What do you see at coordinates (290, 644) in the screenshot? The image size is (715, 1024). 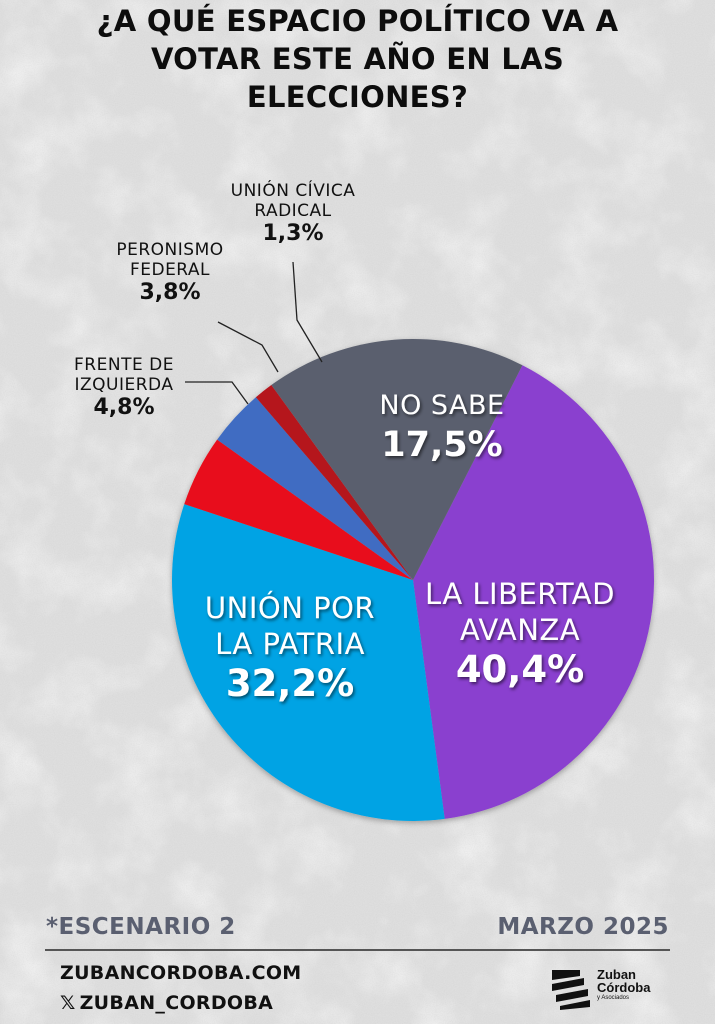 I see `slice-category-text: LA PATRIA` at bounding box center [290, 644].